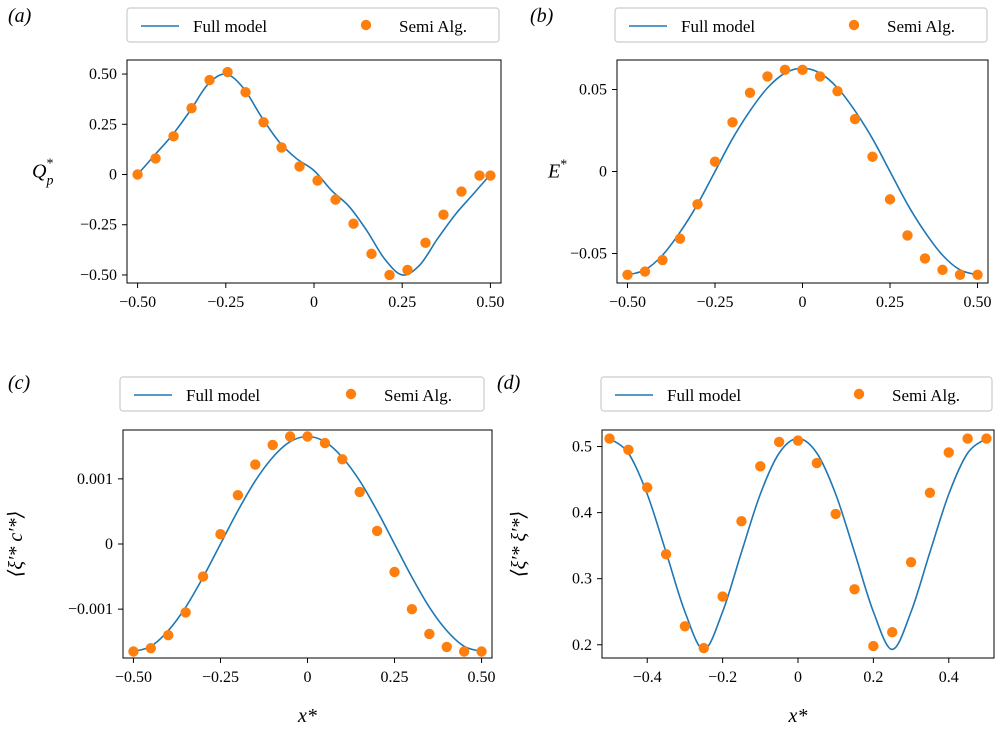 This screenshot has width=1008, height=733. Describe the element at coordinates (582, 579) in the screenshot. I see `y-tick-label: 0.3` at that location.